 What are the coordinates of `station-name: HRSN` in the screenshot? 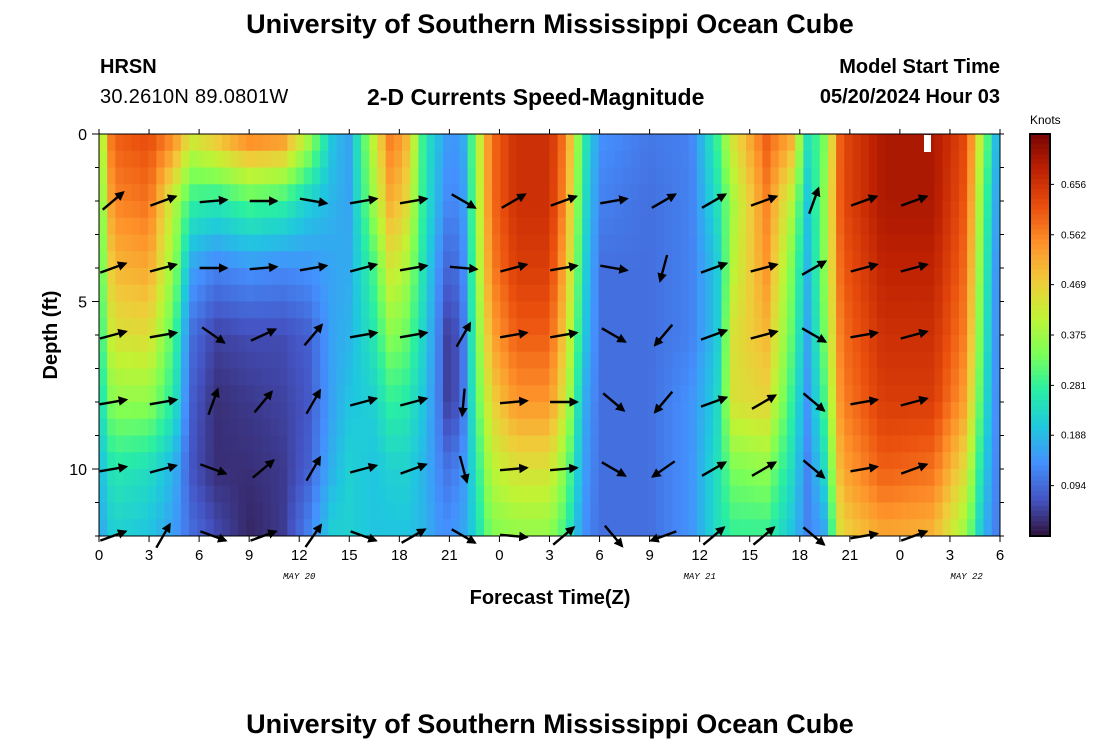 It's located at (128, 67).